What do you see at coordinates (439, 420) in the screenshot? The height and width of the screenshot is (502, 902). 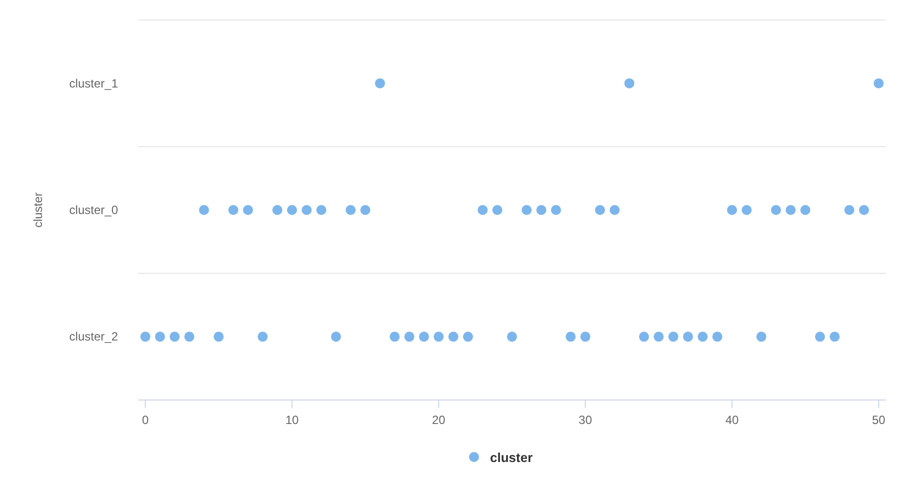 I see `x-tick-label: 20` at bounding box center [439, 420].